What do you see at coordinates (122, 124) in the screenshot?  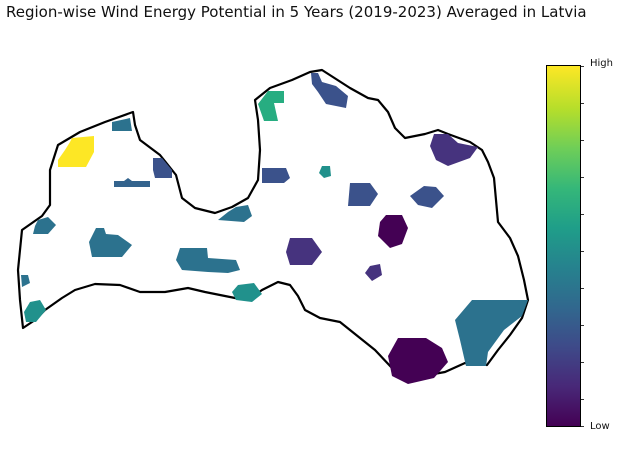 I see `nw-blue-small-region` at bounding box center [122, 124].